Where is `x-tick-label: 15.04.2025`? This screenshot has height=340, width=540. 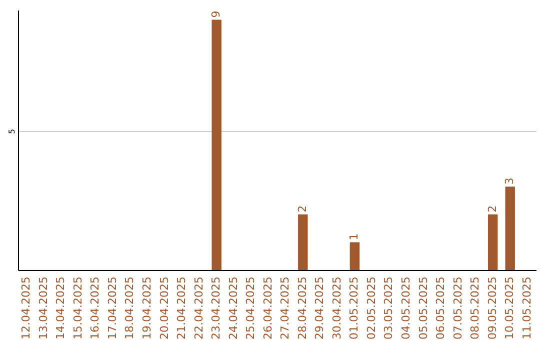
x-tick-label: 15.04.2025 is located at coordinates (77, 308).